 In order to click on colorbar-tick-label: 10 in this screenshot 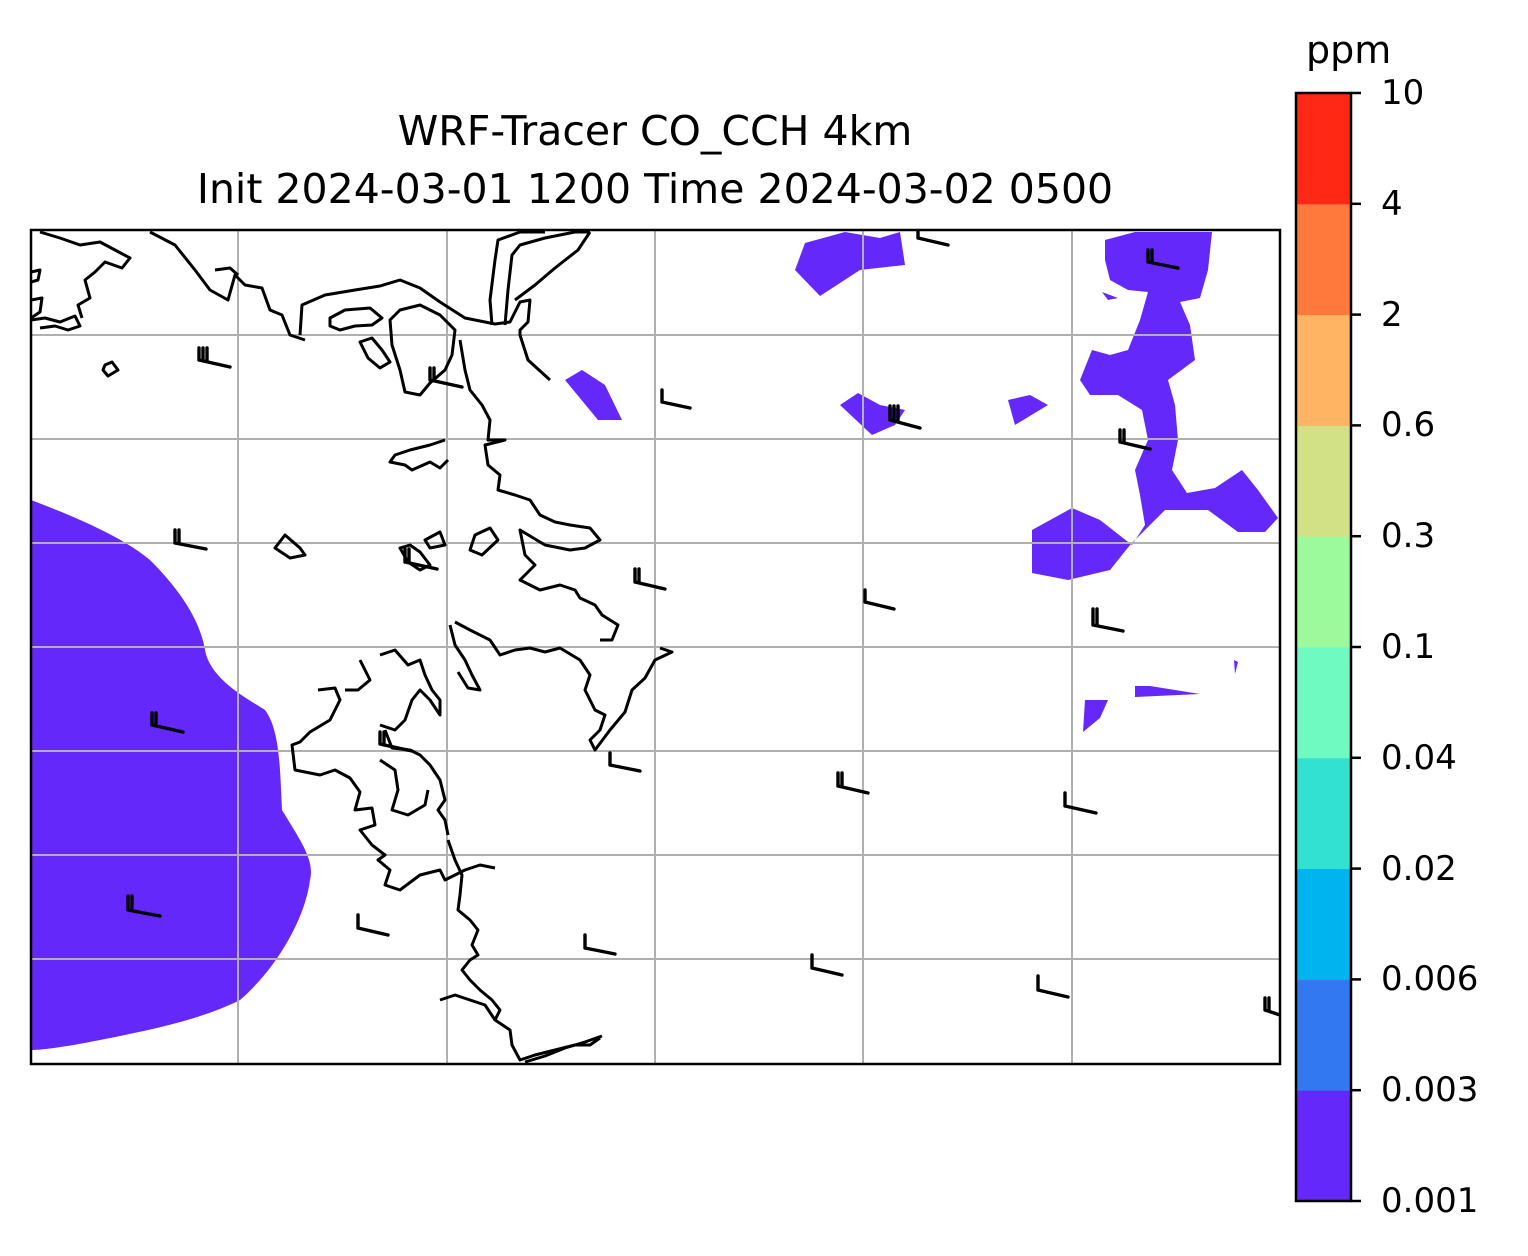, I will do `click(1403, 93)`.